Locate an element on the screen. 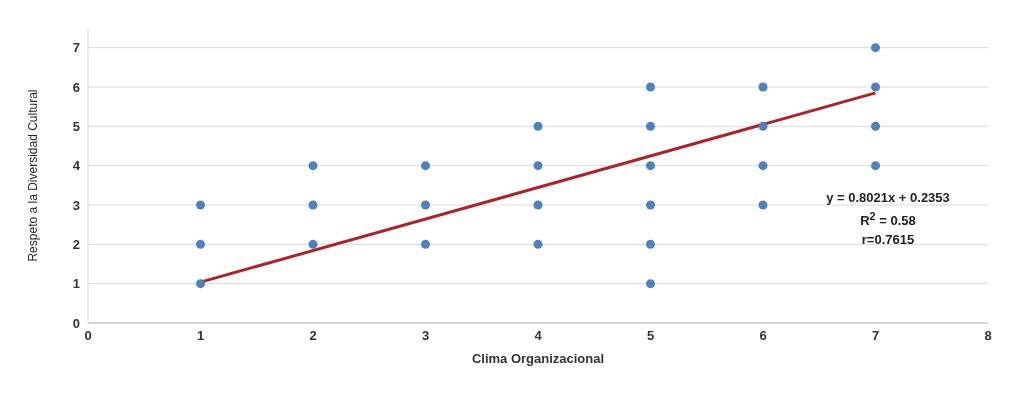 This screenshot has height=404, width=1023. y-tick-label: 0 is located at coordinates (76, 323).